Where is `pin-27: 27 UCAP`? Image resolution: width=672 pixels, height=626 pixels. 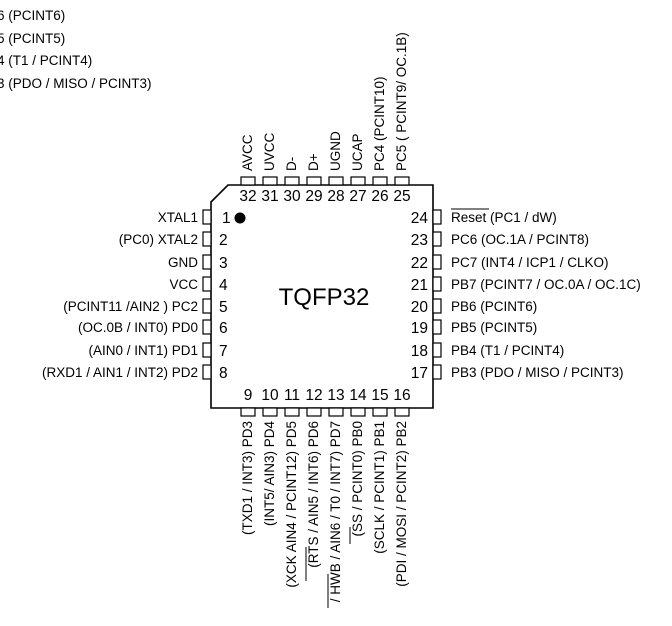 pin-27: 27 UCAP is located at coordinates (357, 169).